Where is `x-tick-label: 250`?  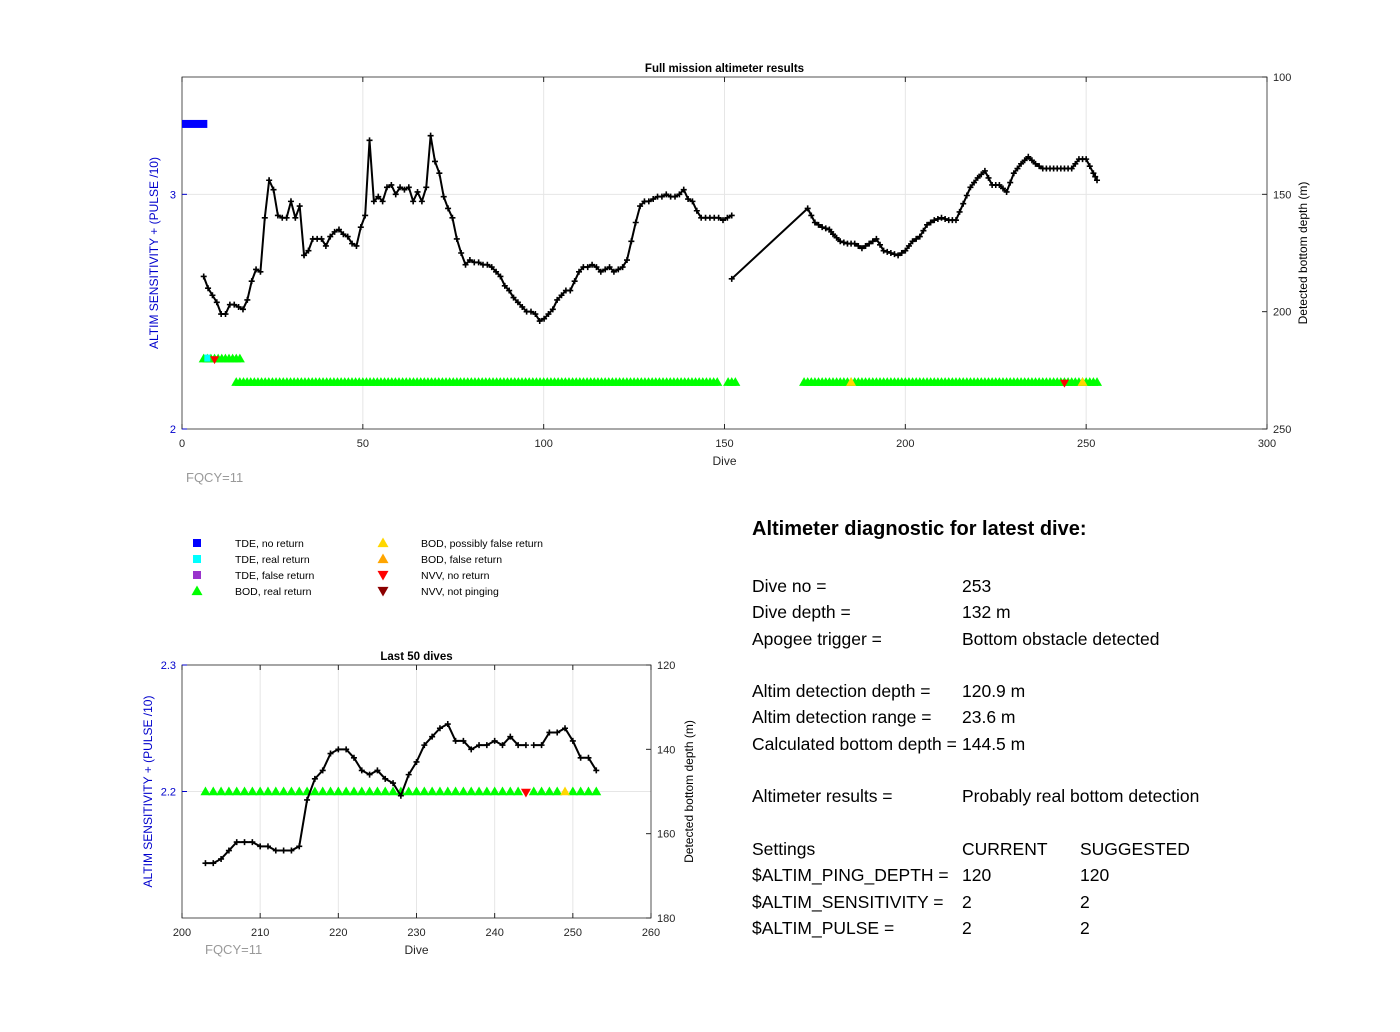
x-tick-label: 250 is located at coordinates (1086, 444).